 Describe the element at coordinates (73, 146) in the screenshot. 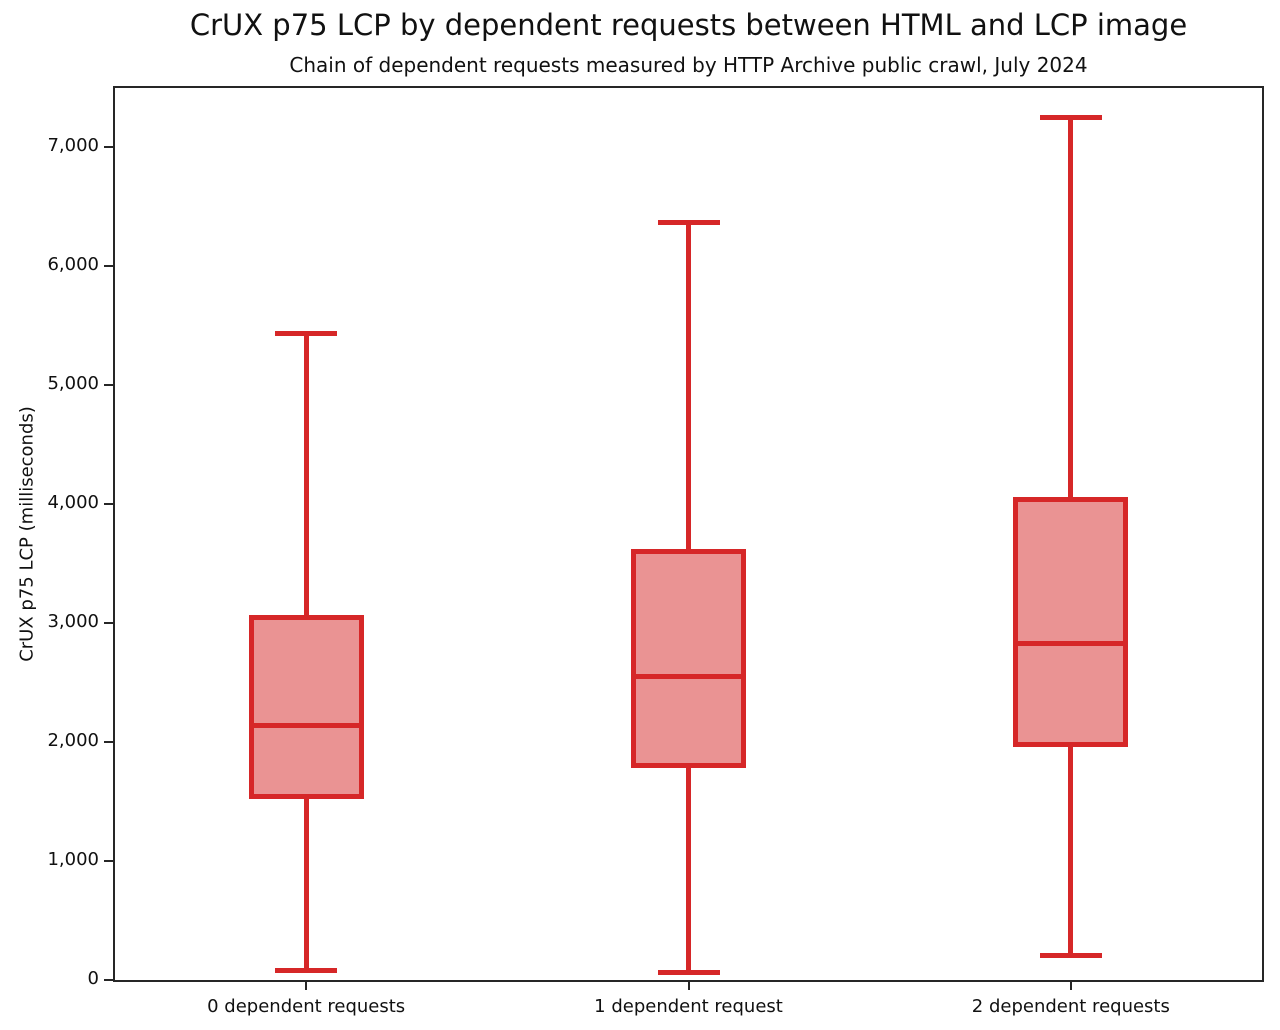

I see `y-tick-label: 7,000` at that location.